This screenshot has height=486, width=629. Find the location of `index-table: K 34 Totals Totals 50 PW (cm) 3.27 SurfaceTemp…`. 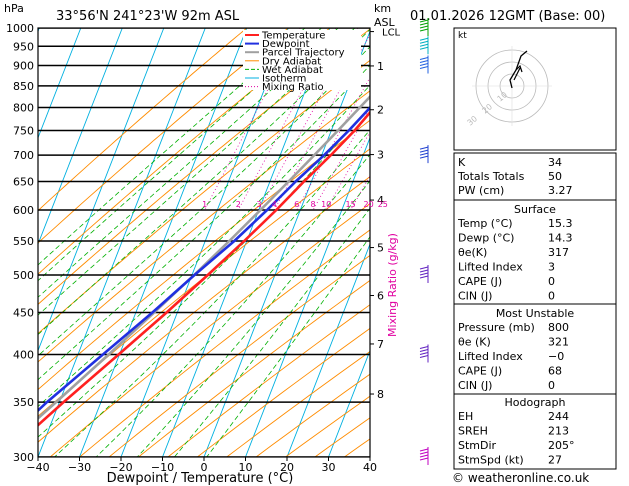

index-table: K 34 Totals Totals 50 PW (cm) 3.27 SurfaceTemp… is located at coordinates (516, 311).